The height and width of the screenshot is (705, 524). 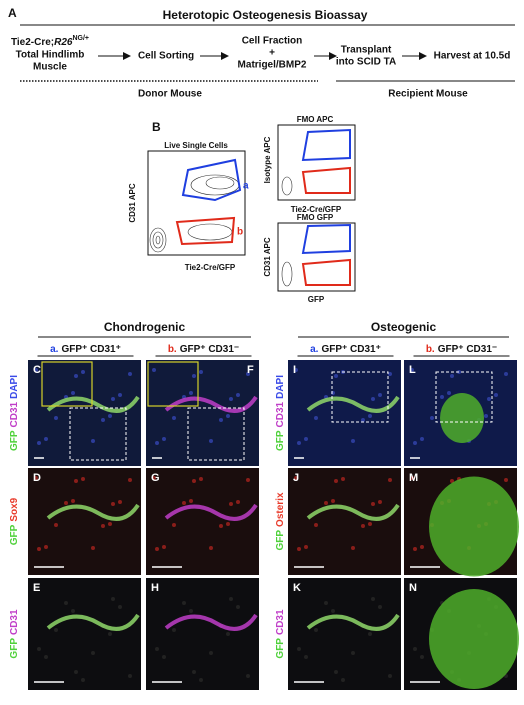 What do you see at coordinates (315, 217) in the screenshot?
I see `plot-title: FMO GFP` at bounding box center [315, 217].